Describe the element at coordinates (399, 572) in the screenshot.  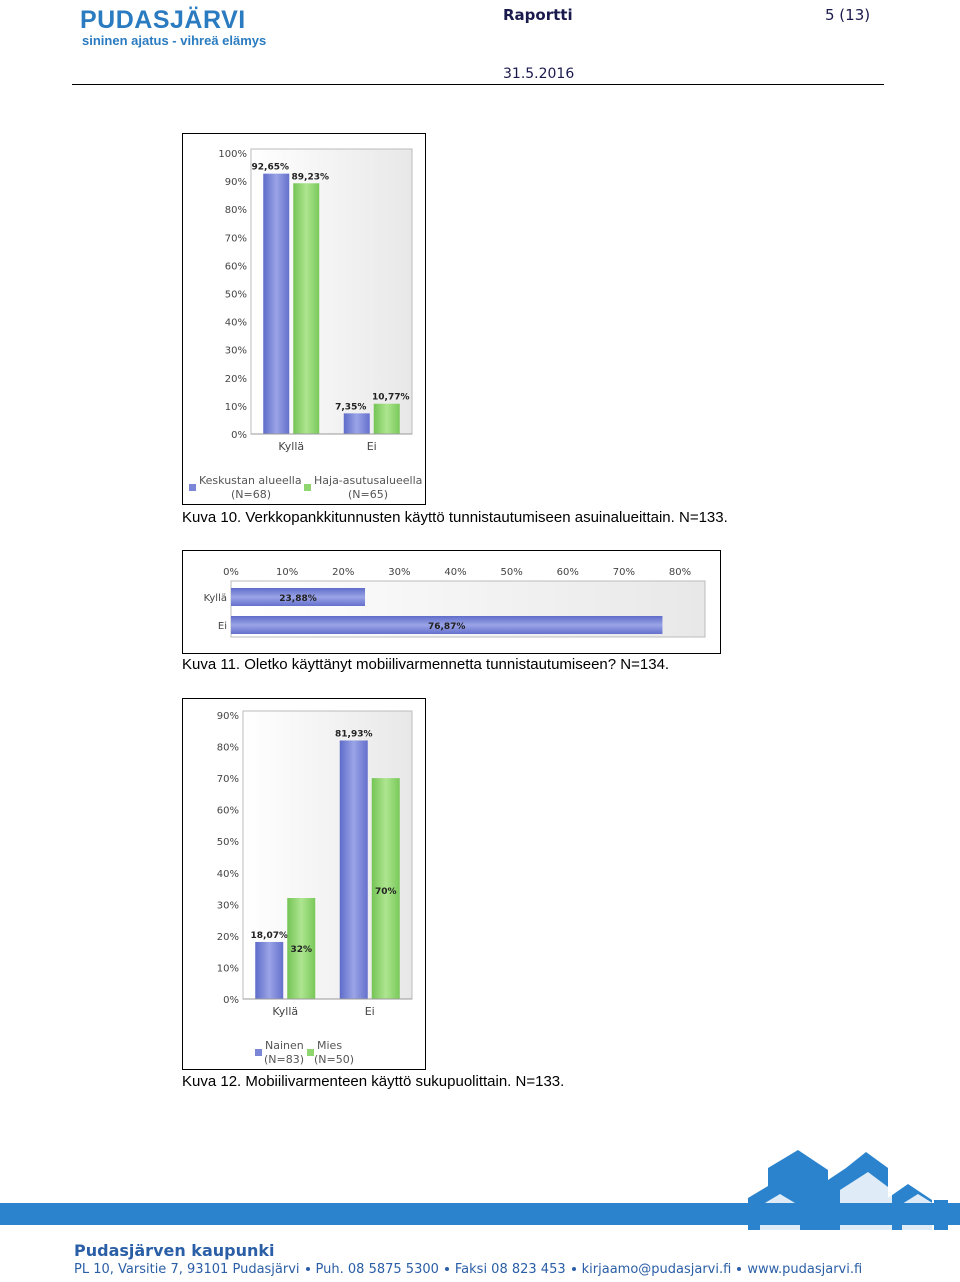
I see `x-tick-label: 30%` at that location.